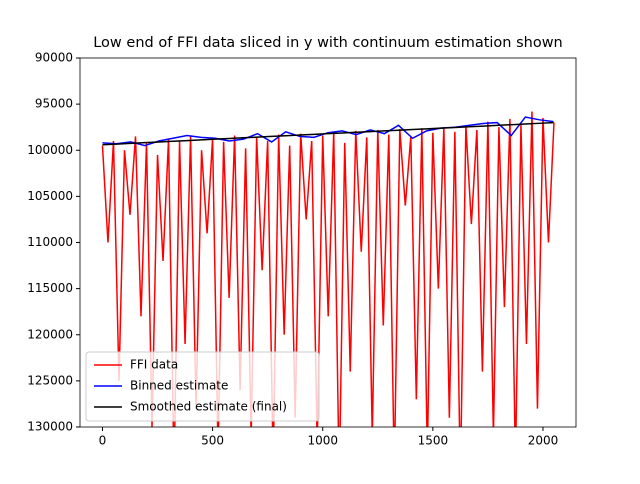 This screenshot has height=484, width=640. What do you see at coordinates (543, 441) in the screenshot?
I see `x-tick-label: 2000` at bounding box center [543, 441].